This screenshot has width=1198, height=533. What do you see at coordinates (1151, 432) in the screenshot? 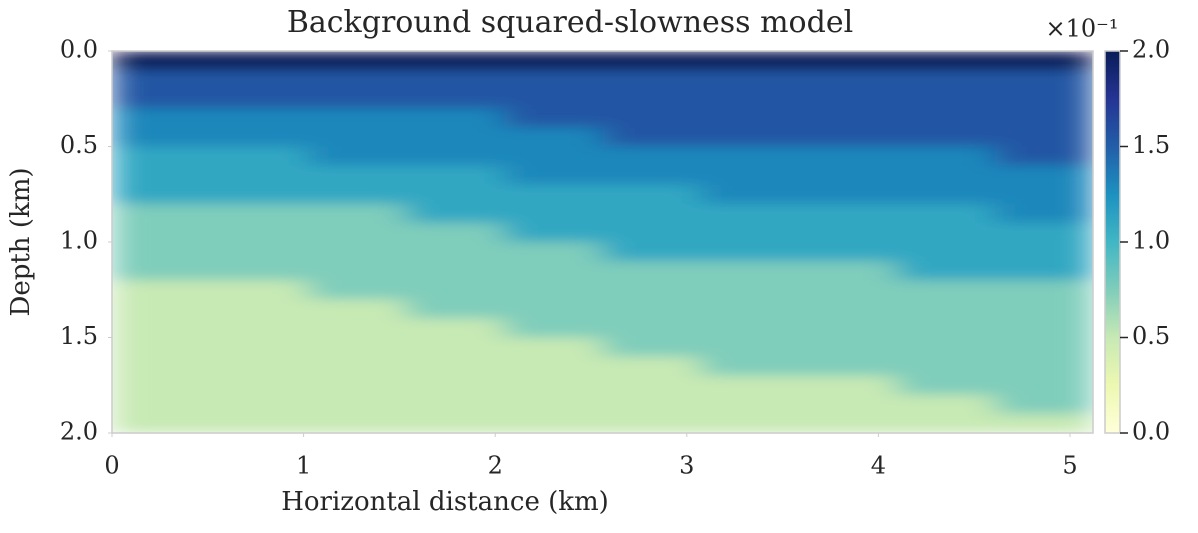
I see `colorbar-tick-label: 0.0` at bounding box center [1151, 432].